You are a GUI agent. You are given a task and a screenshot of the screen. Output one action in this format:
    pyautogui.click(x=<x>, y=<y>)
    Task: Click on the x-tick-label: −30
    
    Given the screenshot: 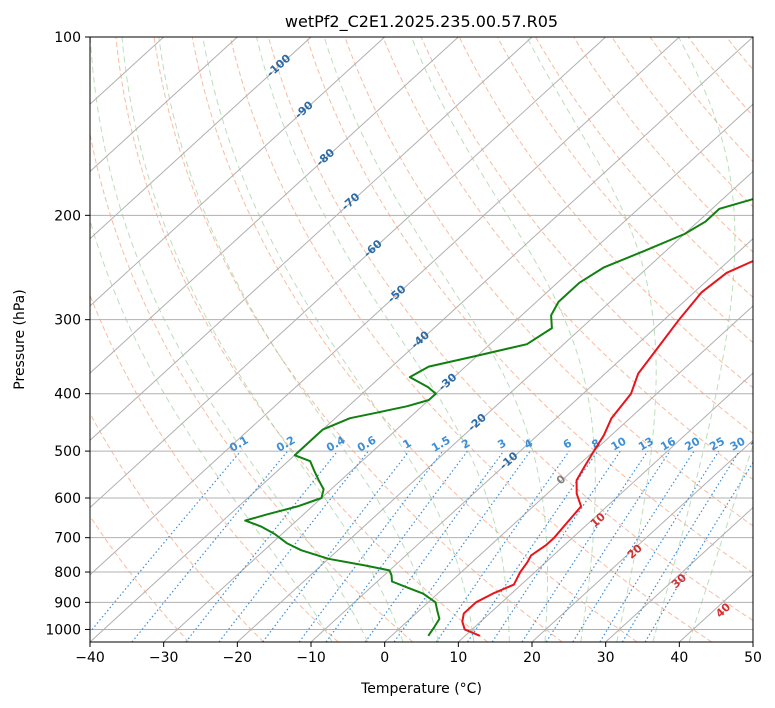 What is the action you would take?
    pyautogui.click(x=164, y=658)
    